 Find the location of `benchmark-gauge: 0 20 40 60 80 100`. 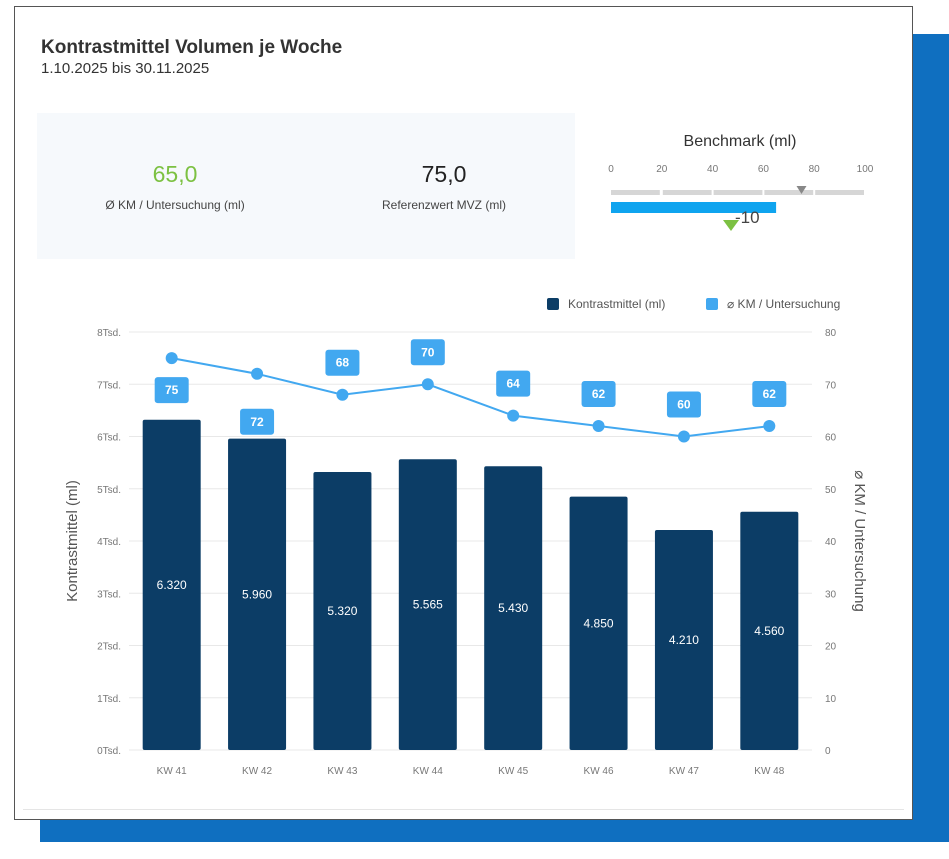

benchmark-gauge: 0 20 40 60 80 100 is located at coordinates (741, 197).